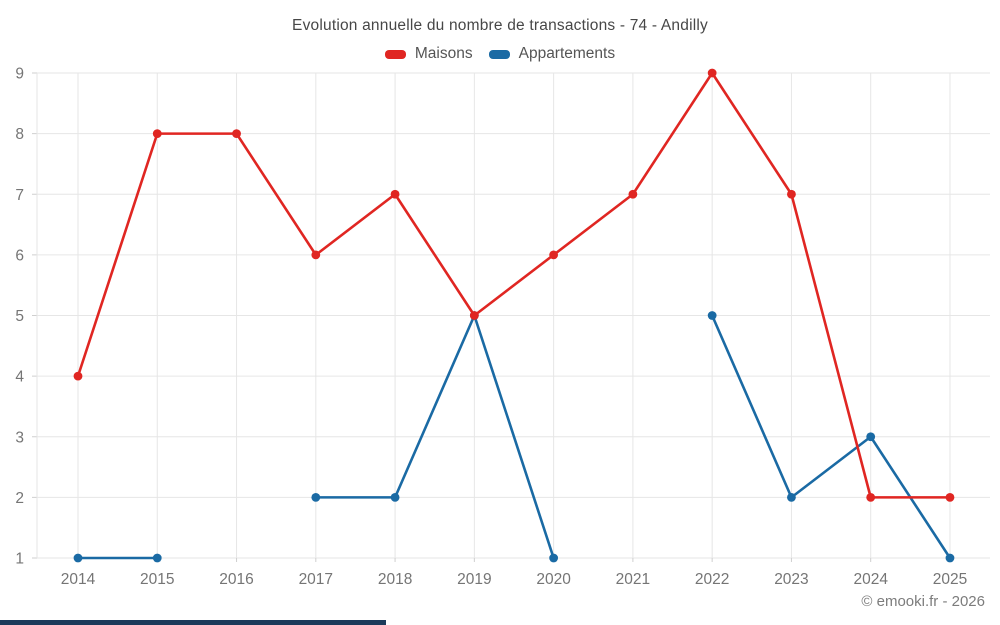  I want to click on y-tick-label: 6, so click(19, 255).